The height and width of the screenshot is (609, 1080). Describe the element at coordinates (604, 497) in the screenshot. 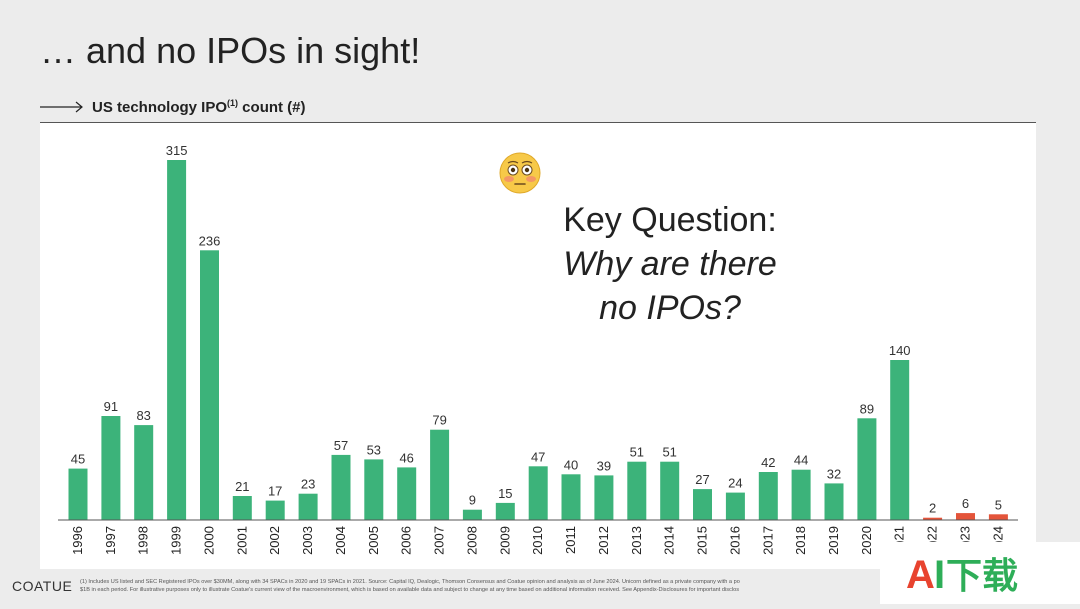

I see `bar-2012` at that location.